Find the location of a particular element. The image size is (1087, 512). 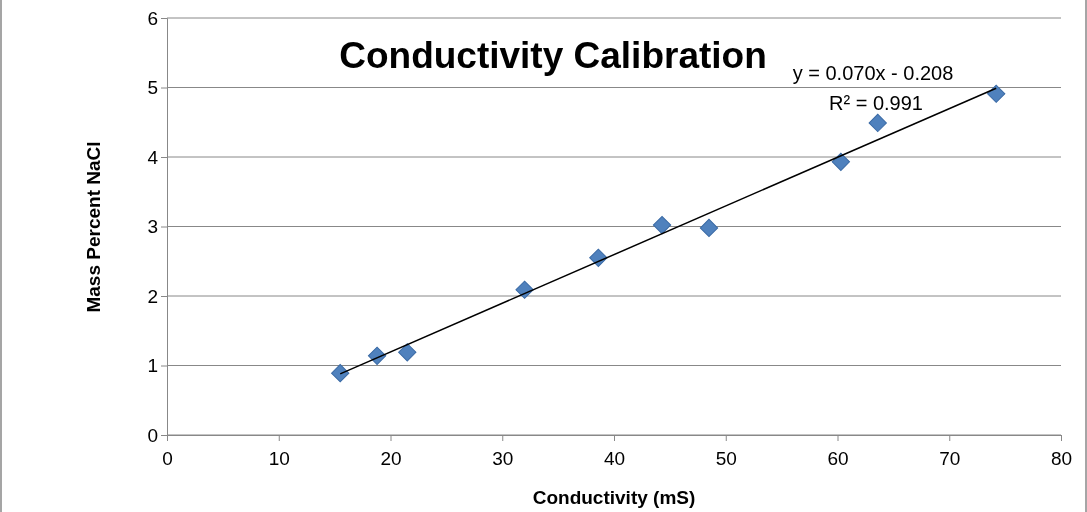

y-tick-label: 6 is located at coordinates (152, 18).